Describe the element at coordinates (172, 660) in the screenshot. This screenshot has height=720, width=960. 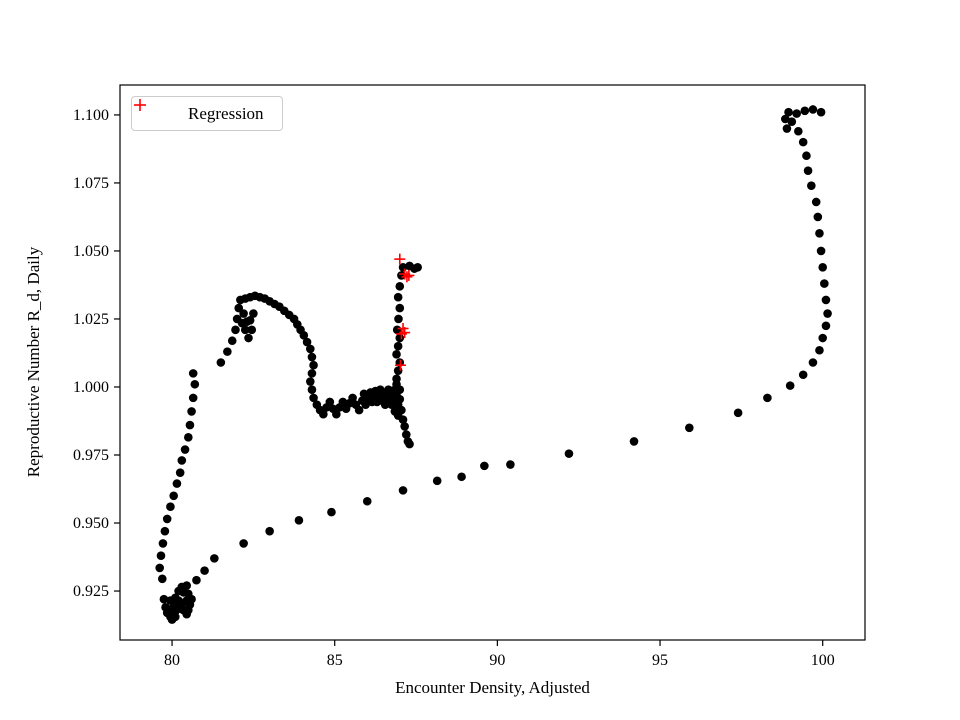
I see `x-tick-label: 80` at that location.